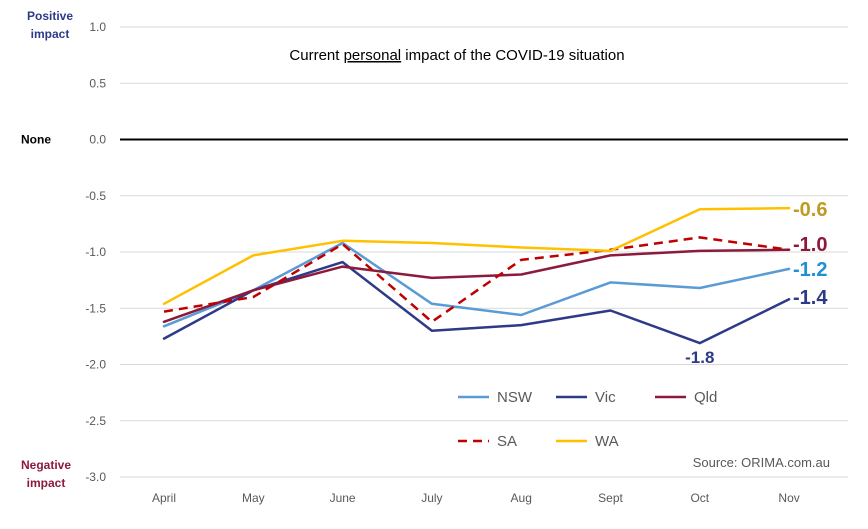  I want to click on legend-label: Qld, so click(705, 397).